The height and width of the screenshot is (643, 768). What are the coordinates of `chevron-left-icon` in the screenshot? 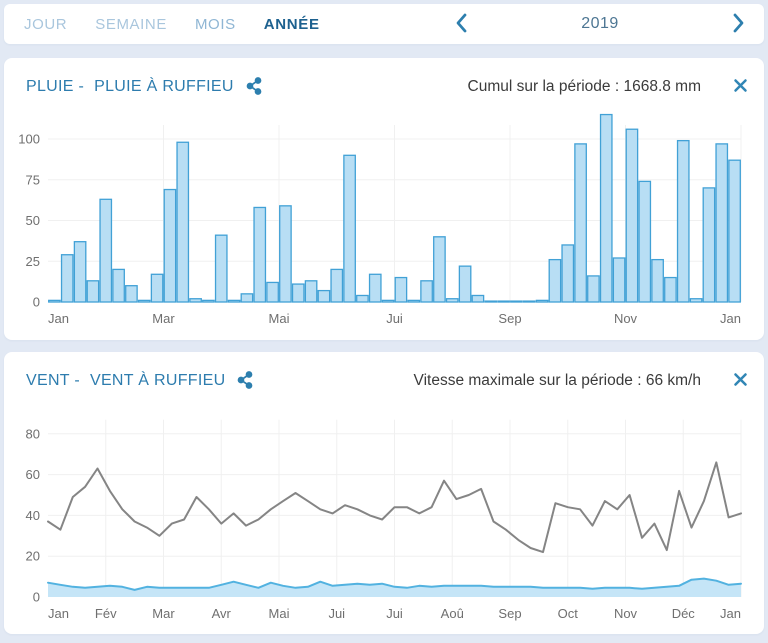 It's located at (461, 24).